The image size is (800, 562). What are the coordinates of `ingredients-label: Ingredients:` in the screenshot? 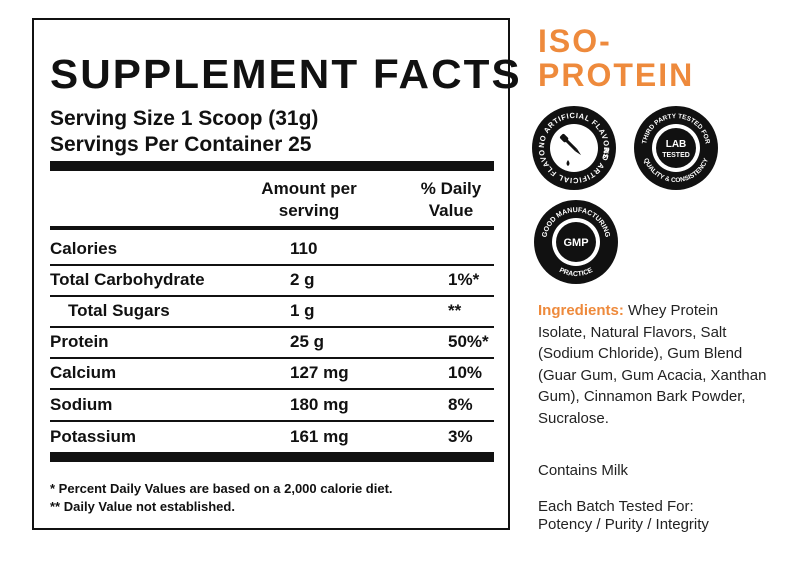 It's located at (581, 310).